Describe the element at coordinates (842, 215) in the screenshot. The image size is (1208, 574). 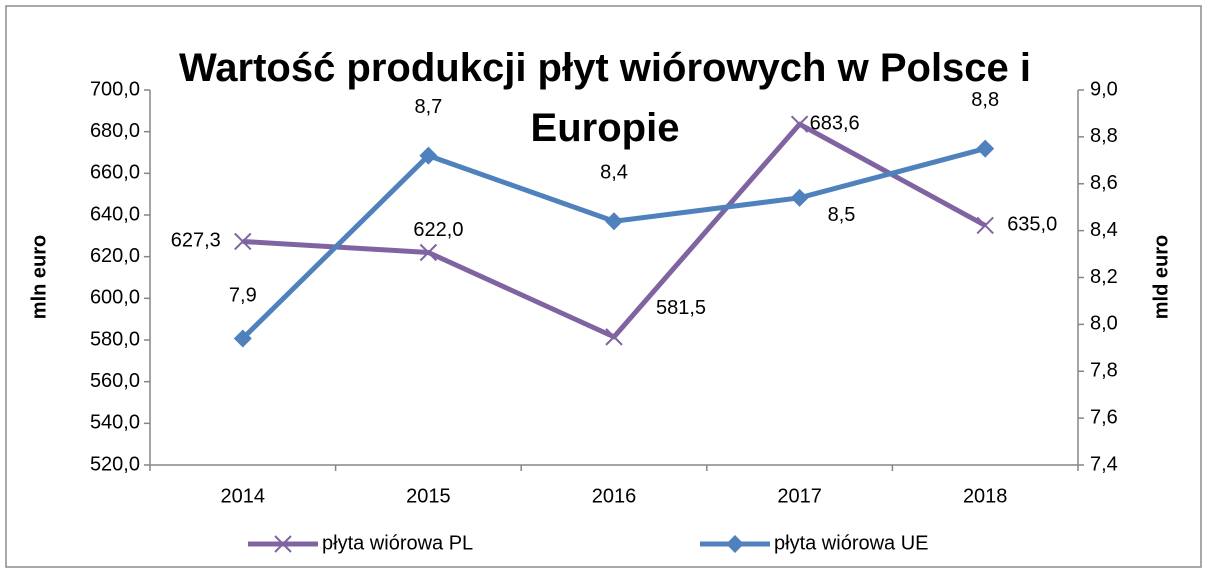
I see `data-label: 8,5` at that location.